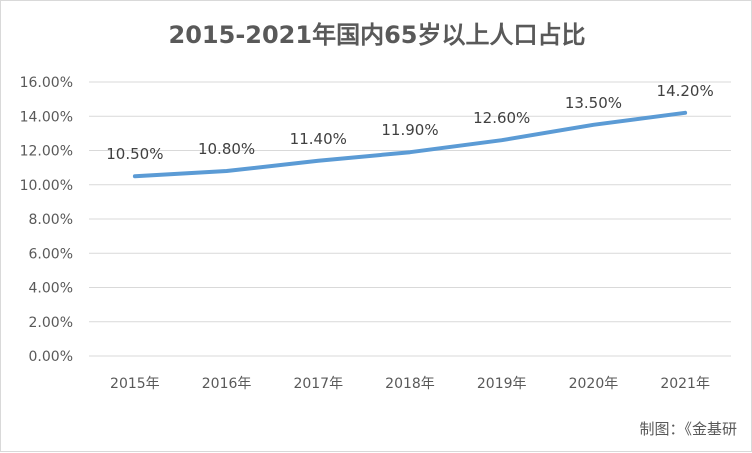 The image size is (752, 453). Describe the element at coordinates (46, 83) in the screenshot. I see `y-tick-label: 16.00%` at that location.